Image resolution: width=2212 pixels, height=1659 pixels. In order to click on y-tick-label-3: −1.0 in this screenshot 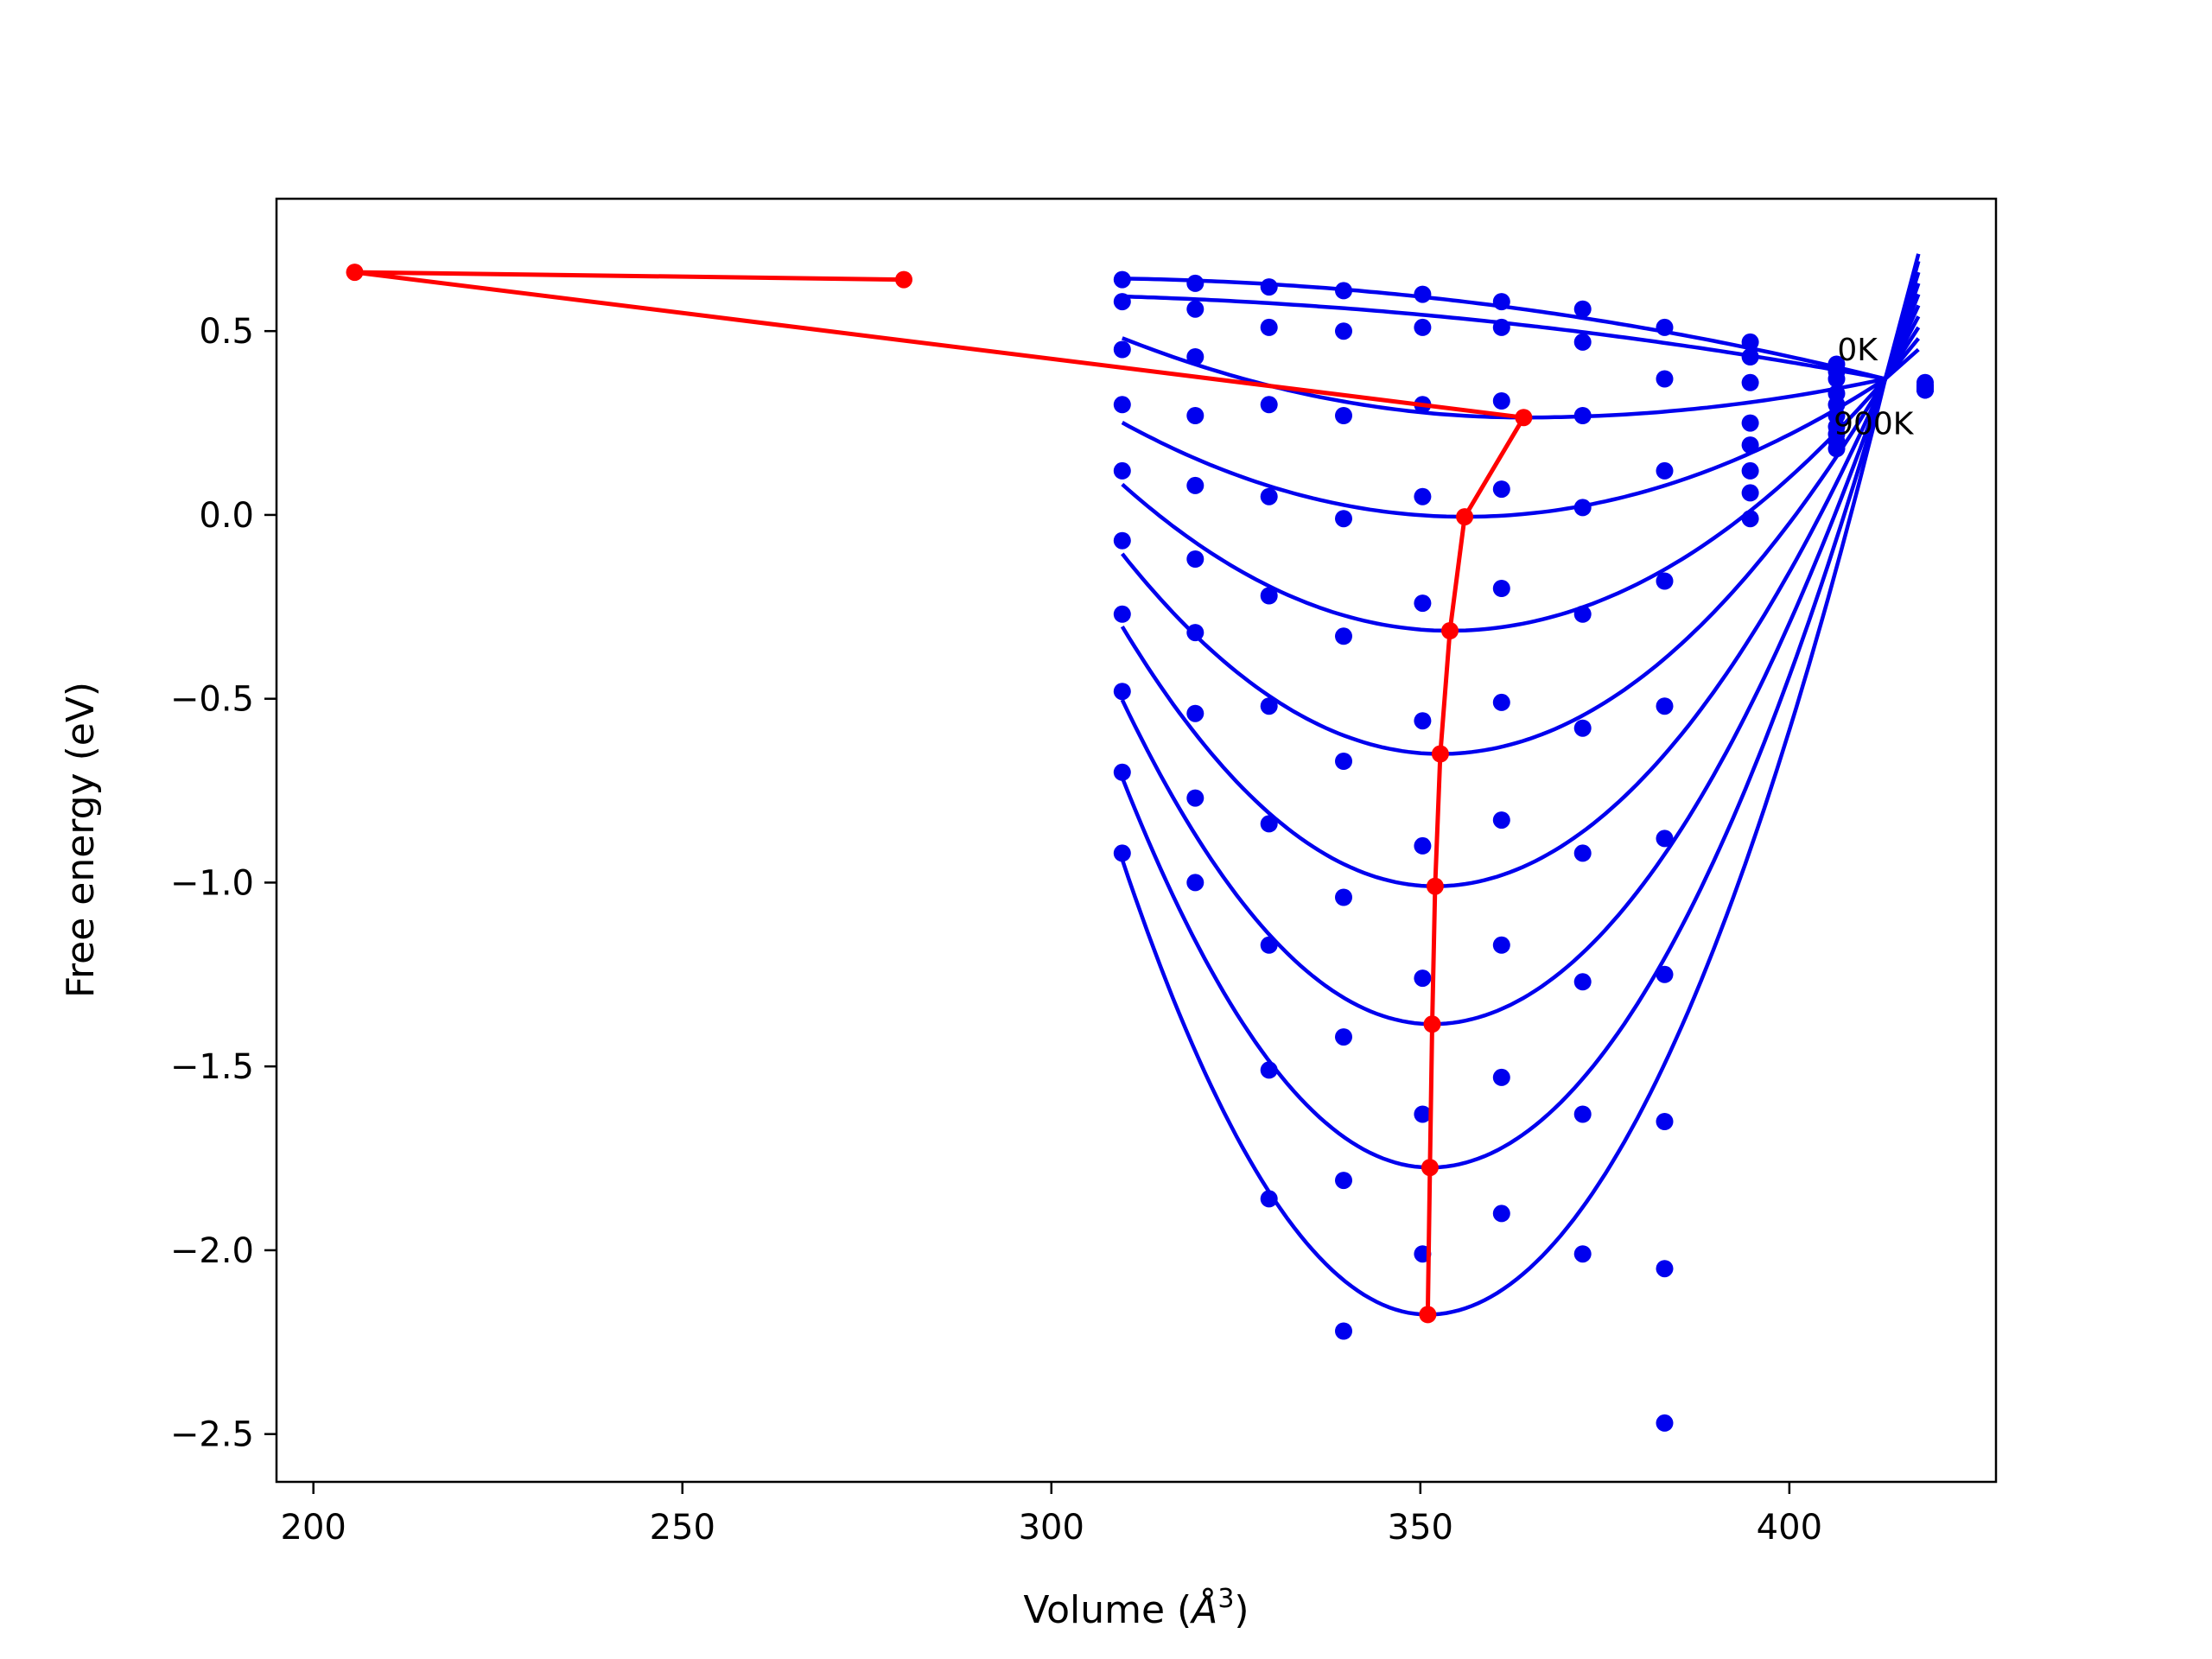, I will do `click(212, 883)`.